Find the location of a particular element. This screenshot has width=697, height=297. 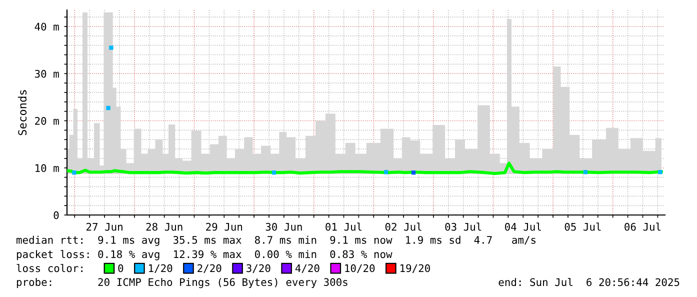

x-tick-label: 06 Jul is located at coordinates (642, 226).